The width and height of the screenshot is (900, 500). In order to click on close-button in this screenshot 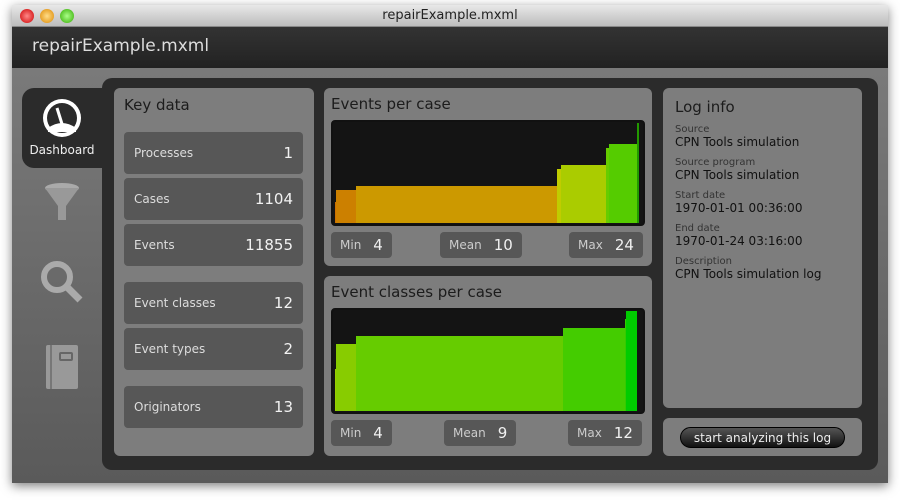, I will do `click(27, 16)`.